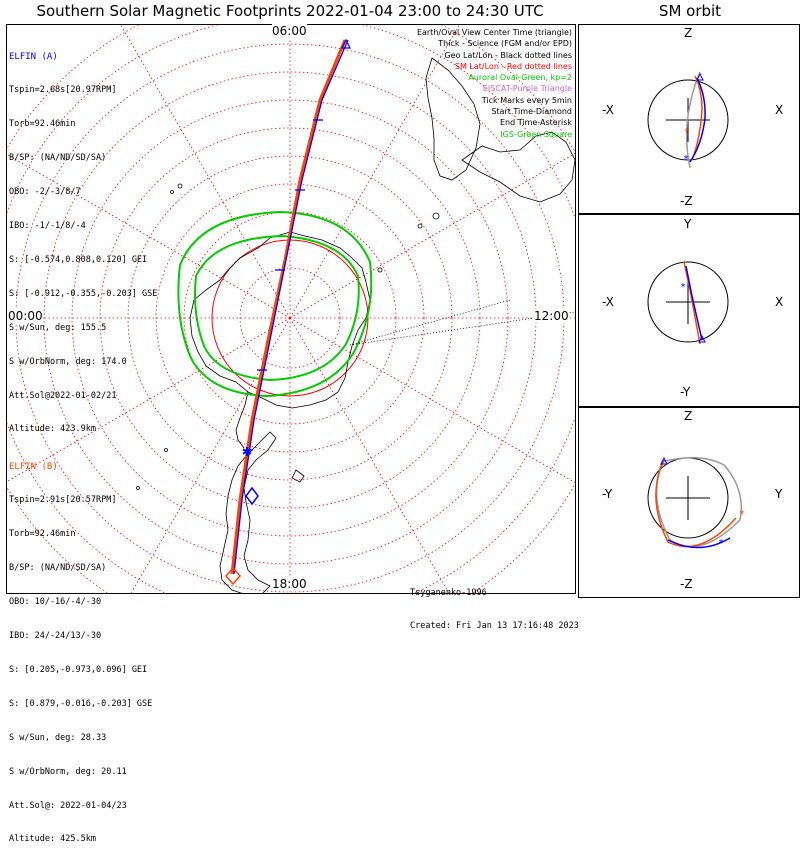  What do you see at coordinates (25, 316) in the screenshot?
I see `time-label-left: 00:00` at bounding box center [25, 316].